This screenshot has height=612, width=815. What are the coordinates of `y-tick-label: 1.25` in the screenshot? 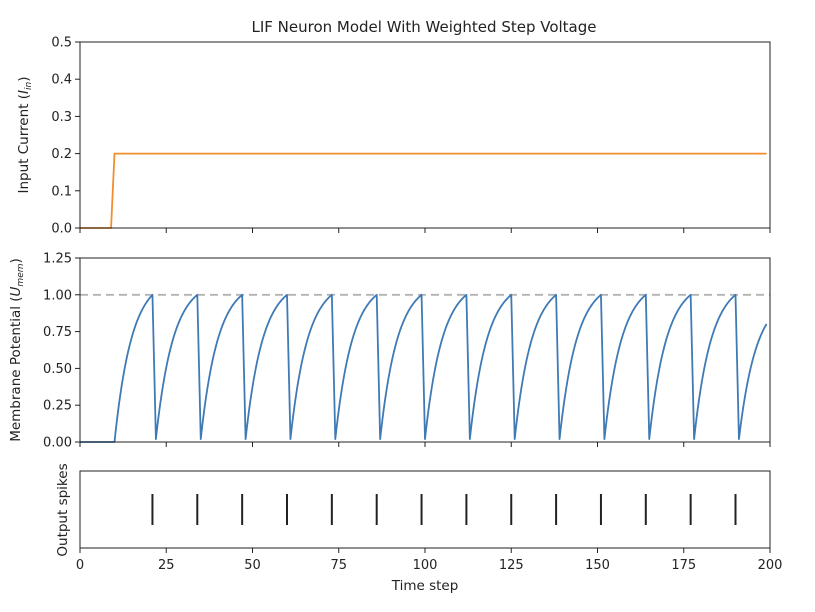 It's located at (57, 259).